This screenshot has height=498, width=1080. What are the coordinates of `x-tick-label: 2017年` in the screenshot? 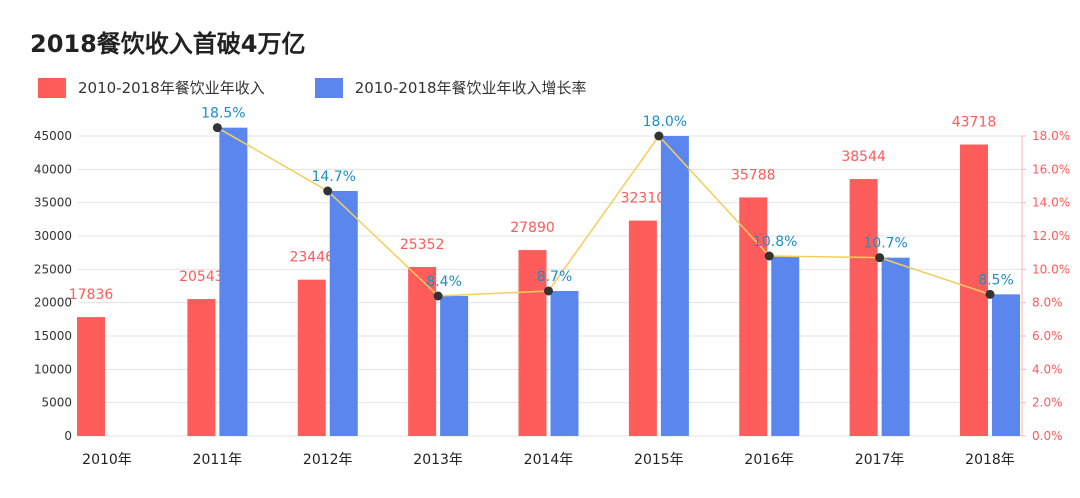 It's located at (880, 460).